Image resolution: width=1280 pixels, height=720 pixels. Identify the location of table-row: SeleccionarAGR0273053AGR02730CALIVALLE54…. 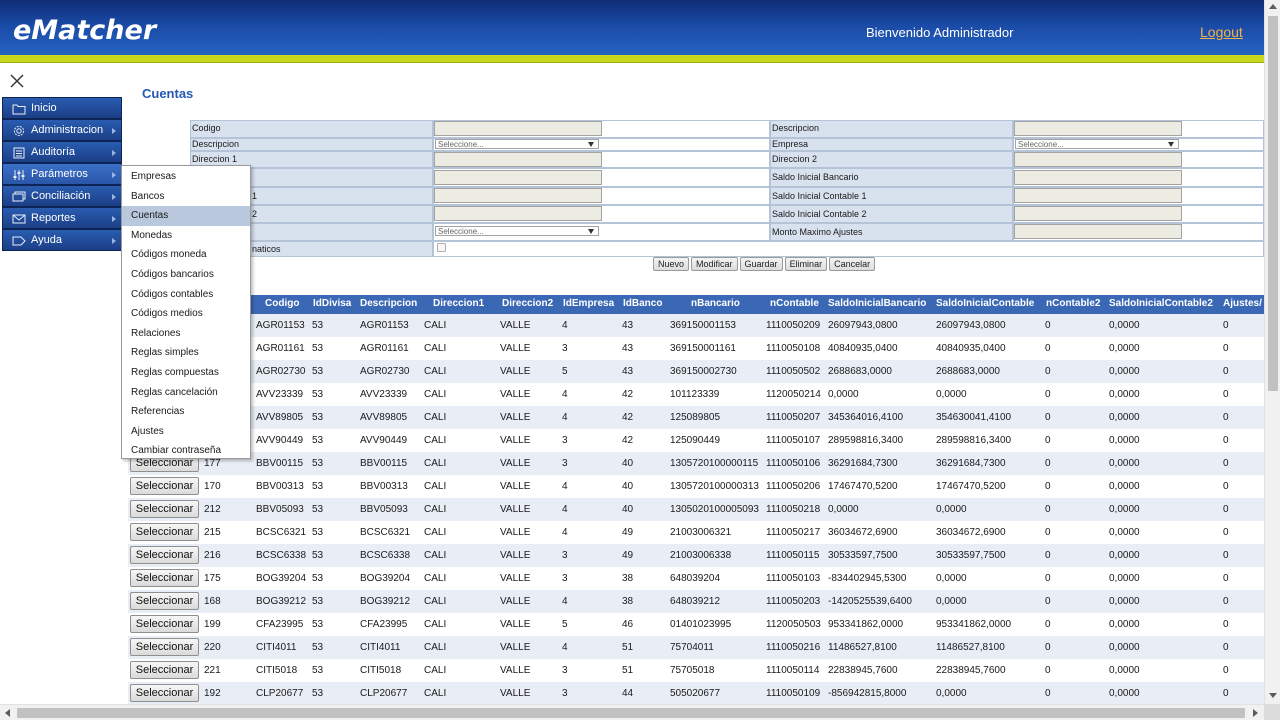
(696, 371).